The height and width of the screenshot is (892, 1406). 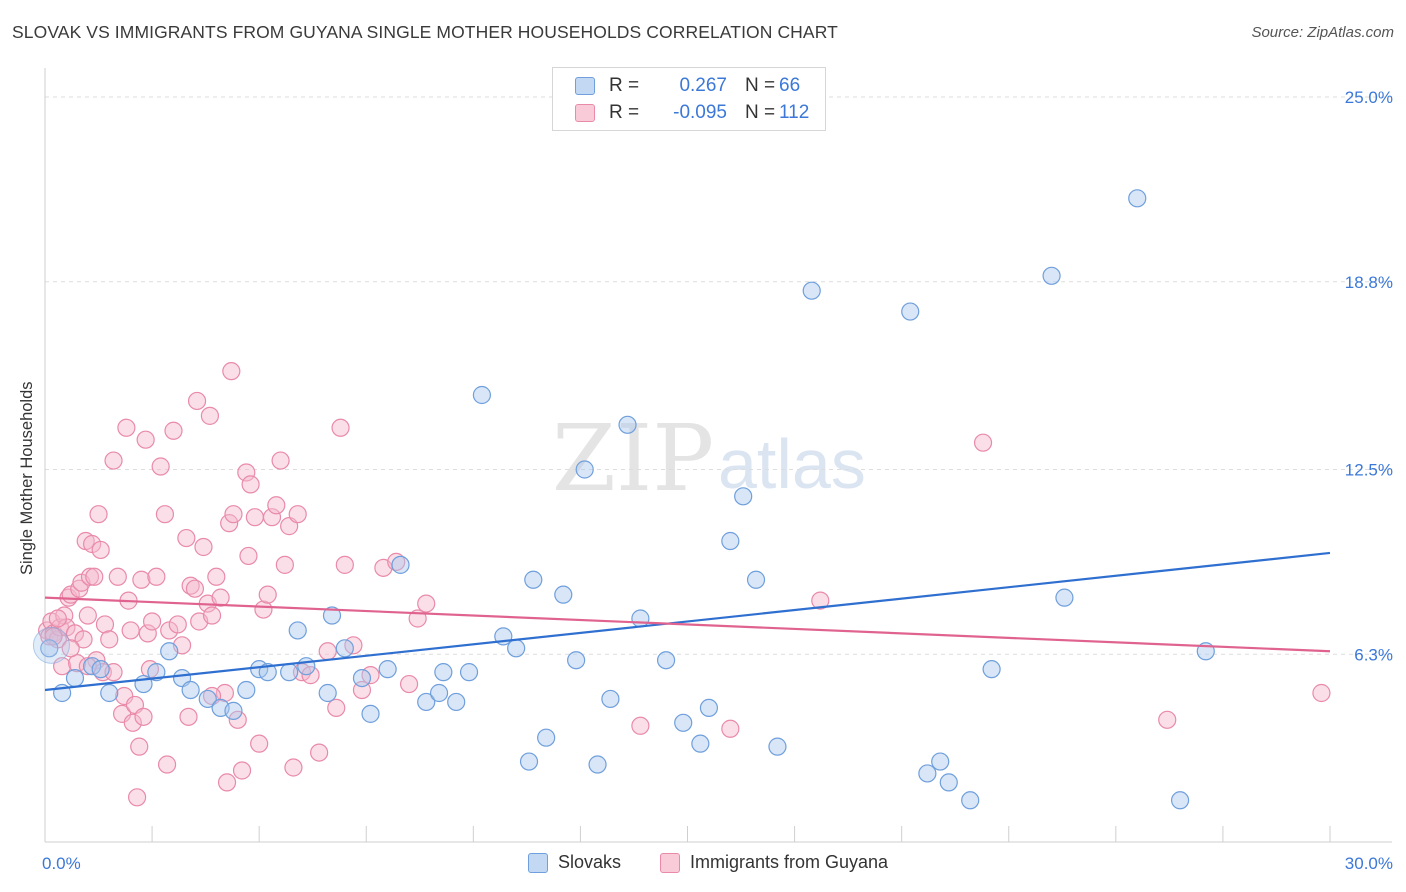 I want to click on y-tick-label-2: 18.8%, so click(x=1369, y=282).